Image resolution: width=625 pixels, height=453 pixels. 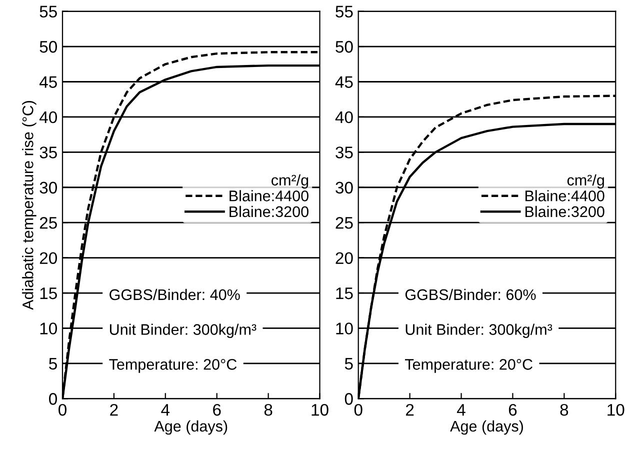 I want to click on annotation: GGBS/Binder: 40%, so click(x=175, y=294).